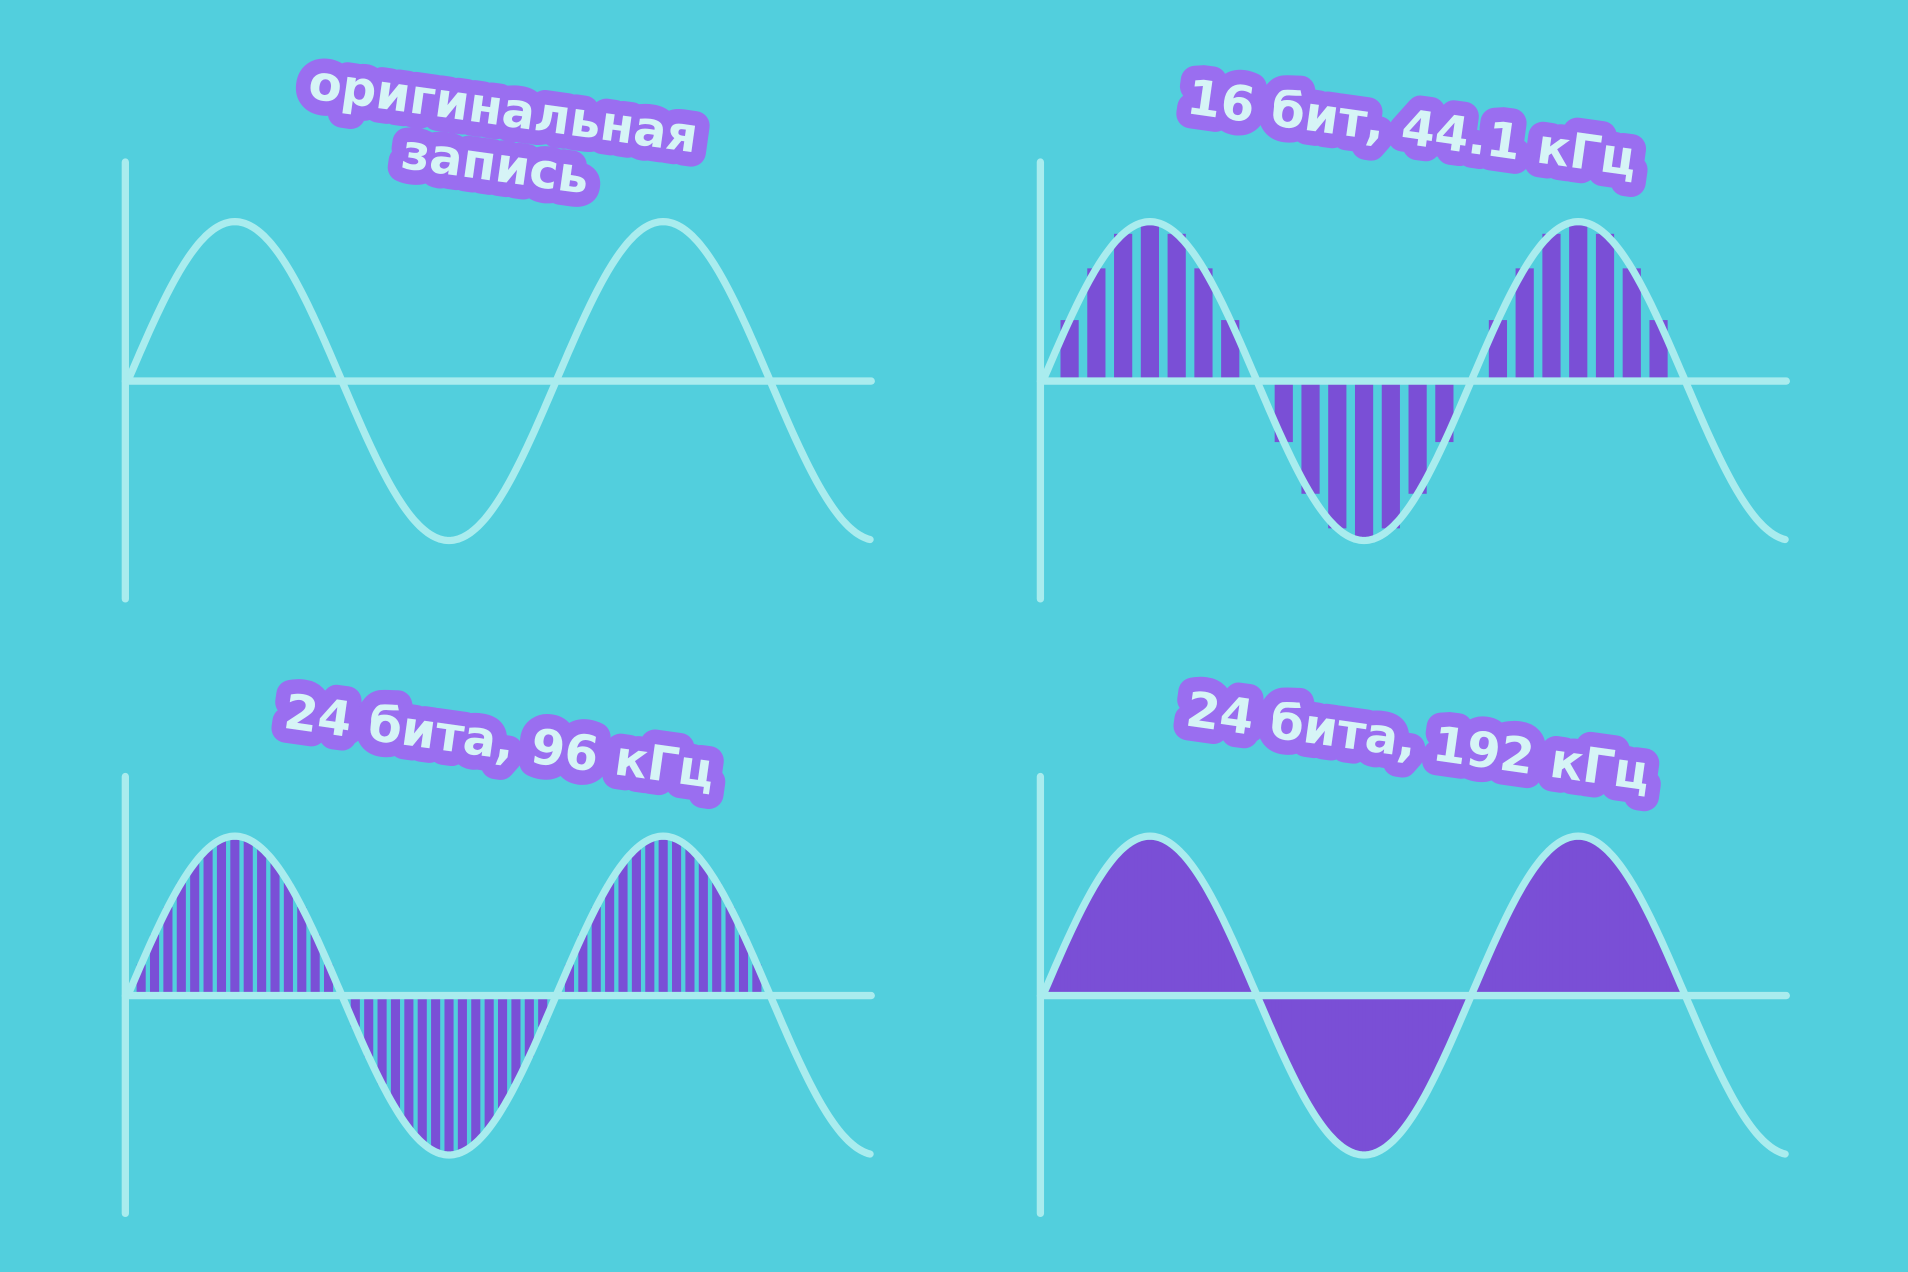  I want to click on sine-wave, so click(499, 381).